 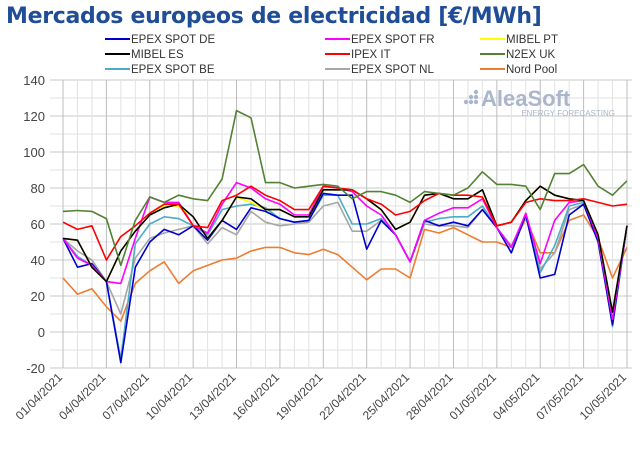 I want to click on legend-item: Nord Pool, so click(x=518, y=70).